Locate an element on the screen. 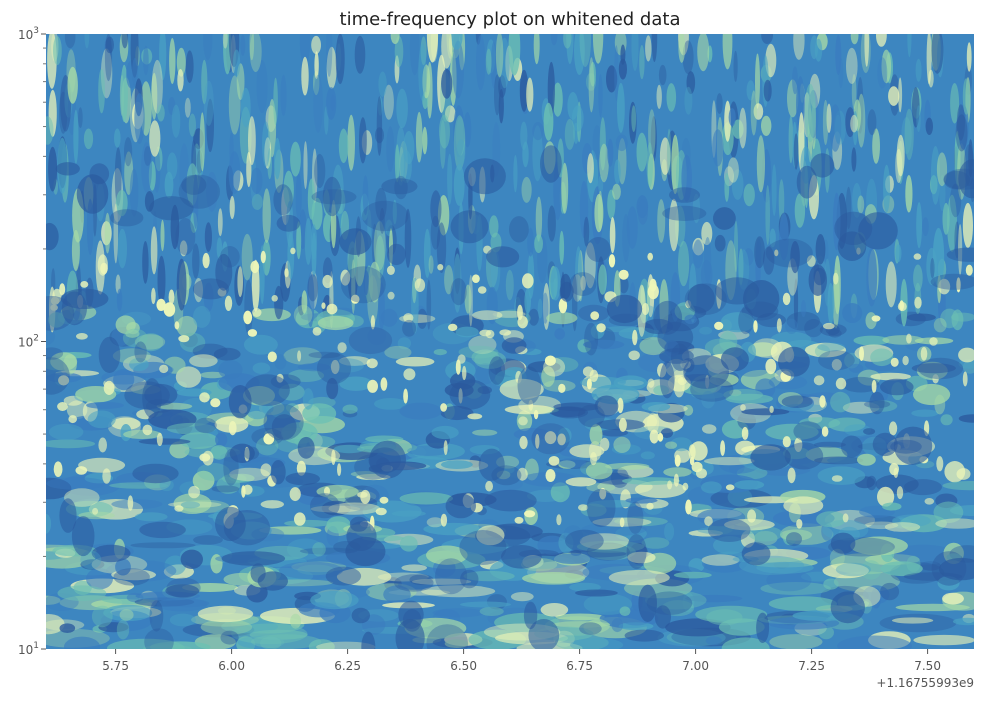 This screenshot has height=705, width=984. x-tick-label: 7.25 is located at coordinates (811, 666).